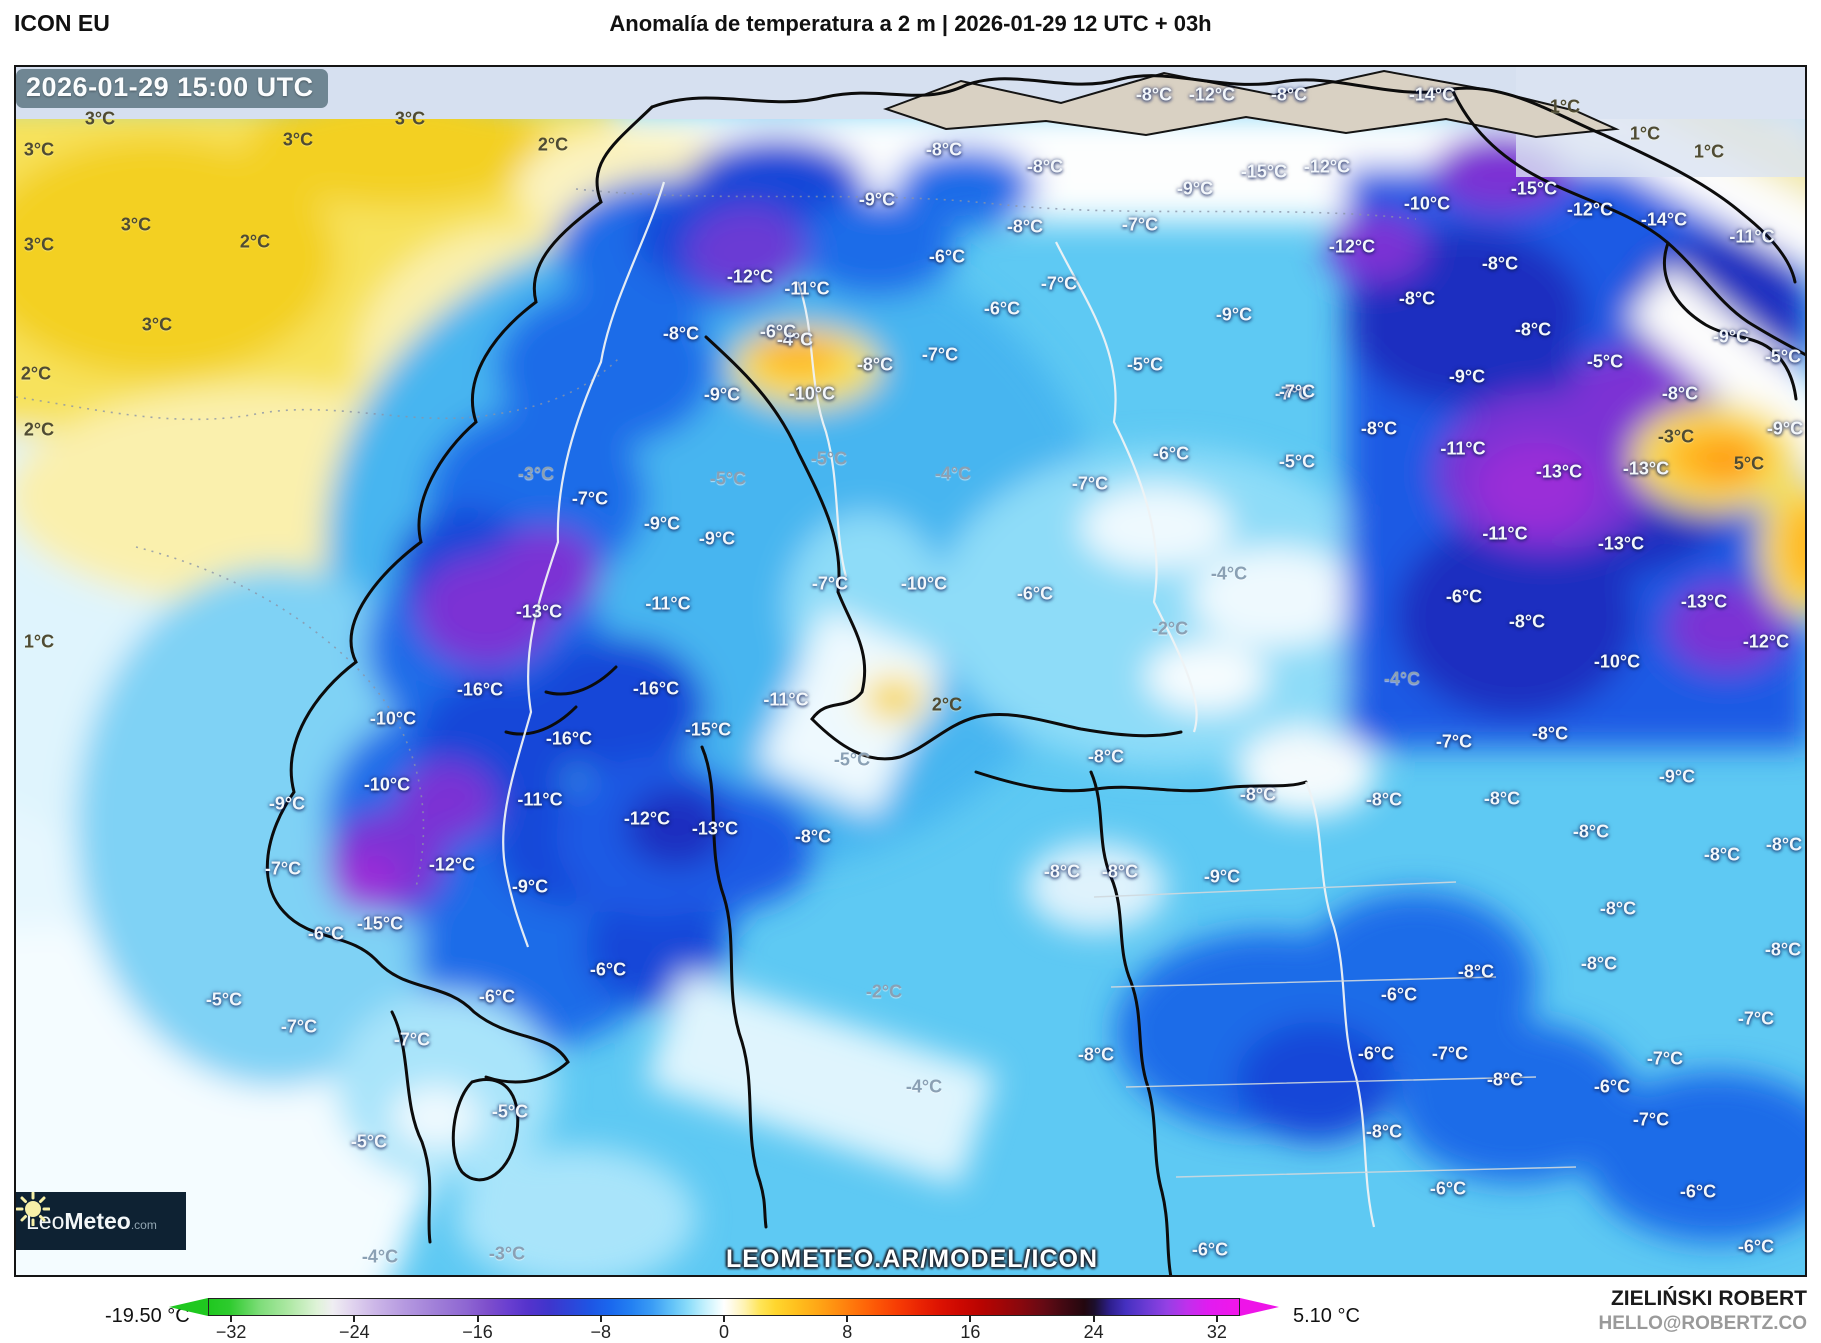 This screenshot has width=1821, height=1343. What do you see at coordinates (354, 1332) in the screenshot?
I see `colorbar-tick-label: −24` at bounding box center [354, 1332].